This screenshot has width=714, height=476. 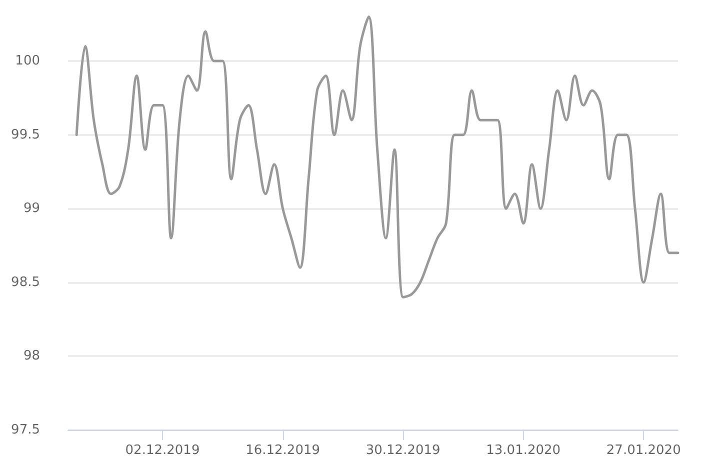 I want to click on x-tick-label: 27.01.2020, so click(x=643, y=450).